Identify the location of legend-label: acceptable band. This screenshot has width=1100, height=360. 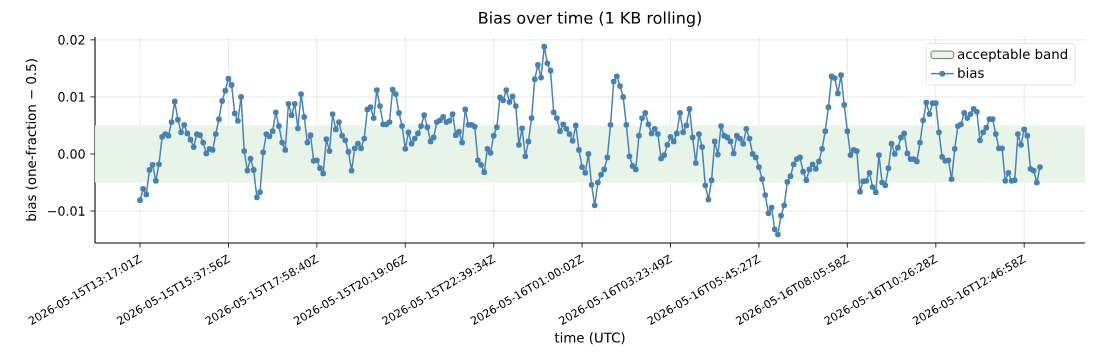
(1012, 55).